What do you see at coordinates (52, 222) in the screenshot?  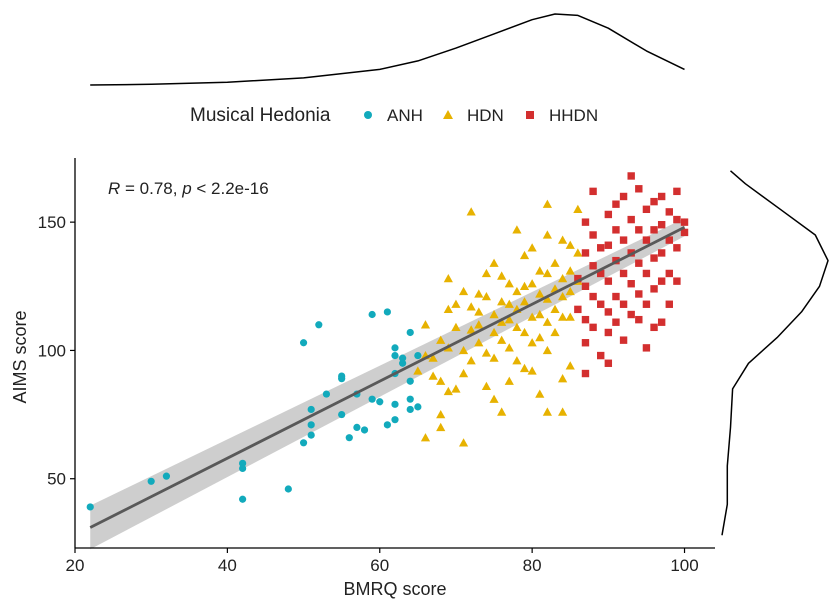 I see `y-tick-label: 150` at bounding box center [52, 222].